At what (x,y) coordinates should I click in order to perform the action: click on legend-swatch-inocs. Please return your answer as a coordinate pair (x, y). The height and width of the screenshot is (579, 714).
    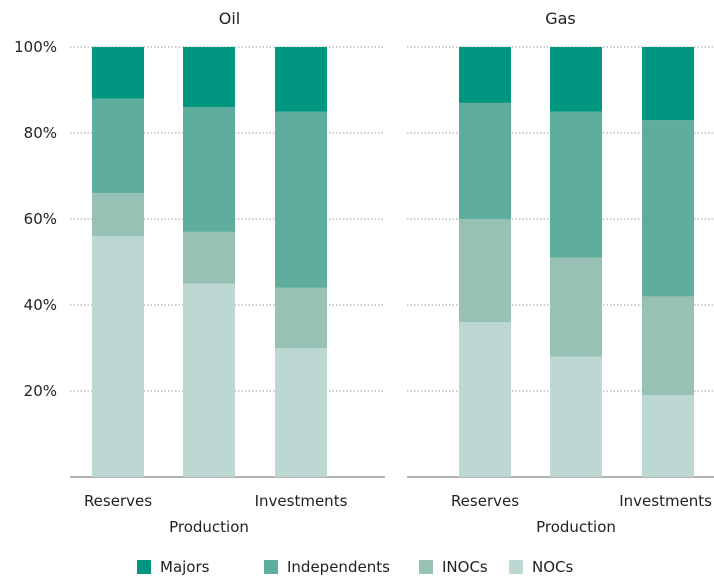
    Looking at the image, I should click on (426, 567).